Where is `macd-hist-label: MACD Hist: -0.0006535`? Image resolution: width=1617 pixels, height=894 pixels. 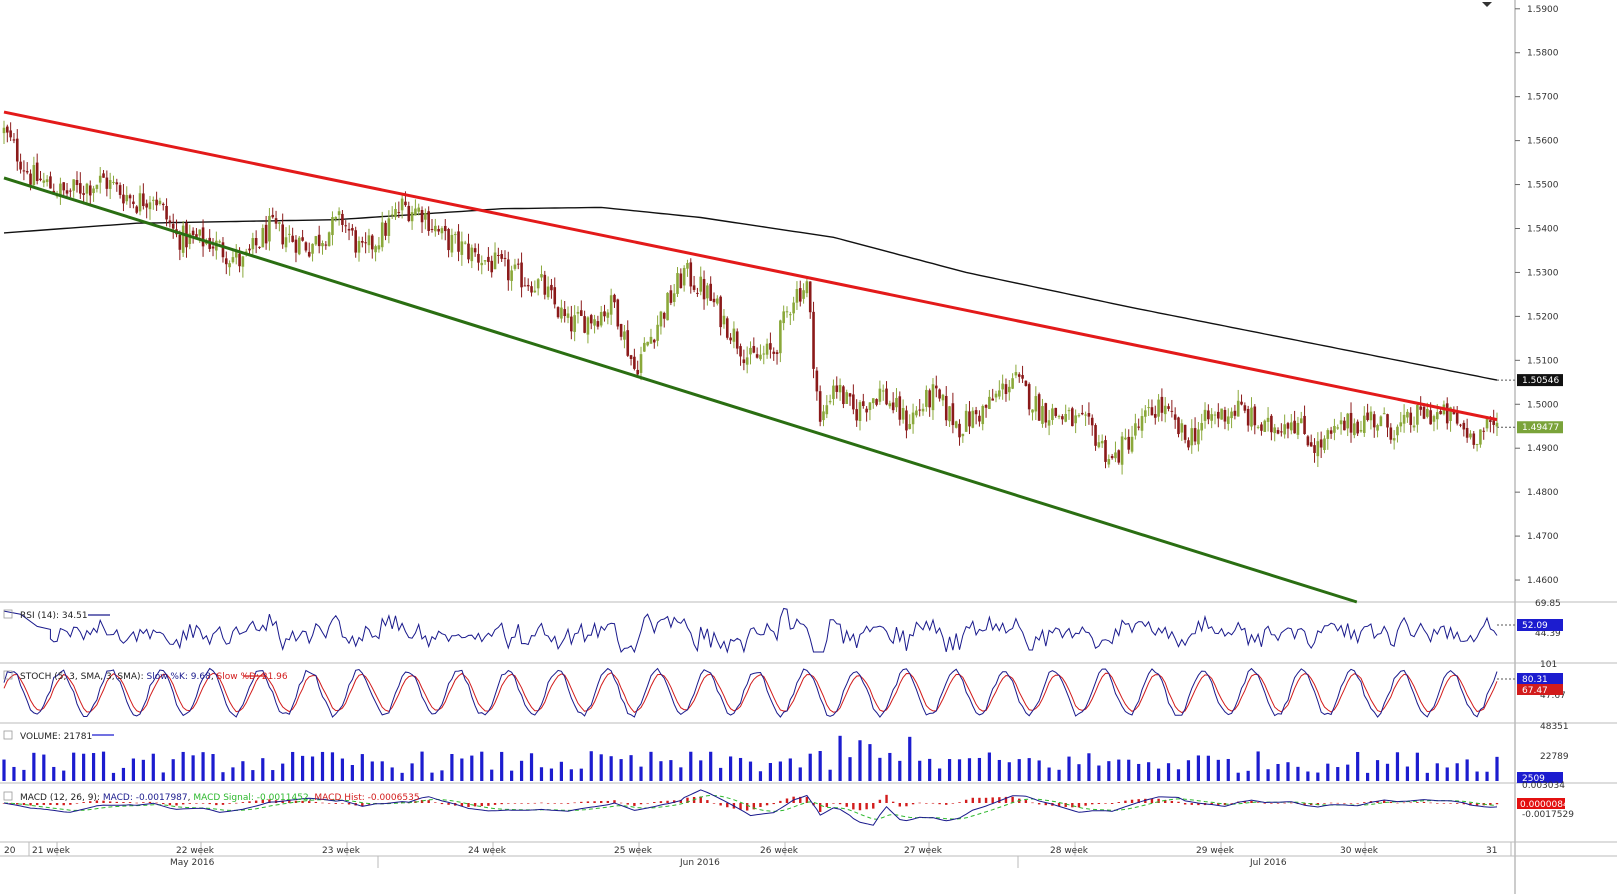 macd-hist-label: MACD Hist: -0.0006535 is located at coordinates (366, 798).